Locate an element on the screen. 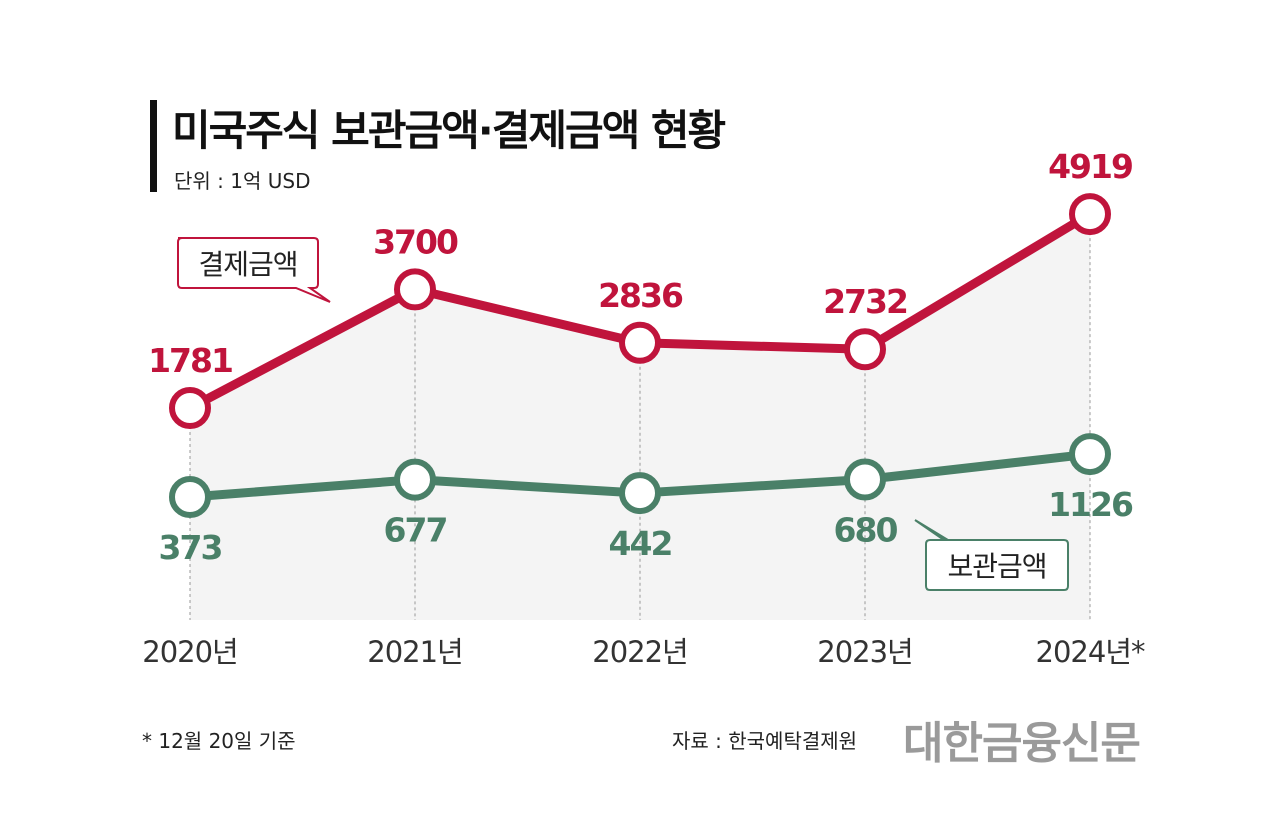 The height and width of the screenshot is (824, 1280). legend-custody: 보관금액 is located at coordinates (991, 555).